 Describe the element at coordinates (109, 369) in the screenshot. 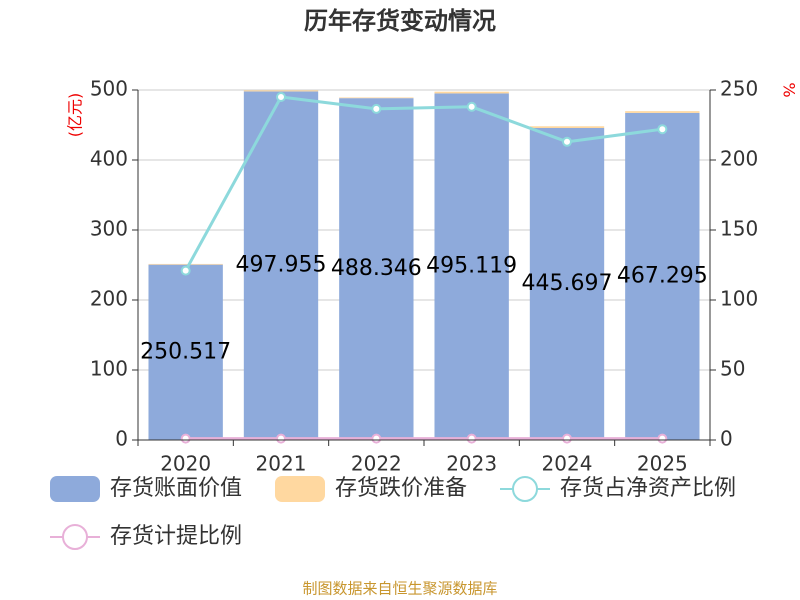

I see `y-tick-label: 100` at that location.